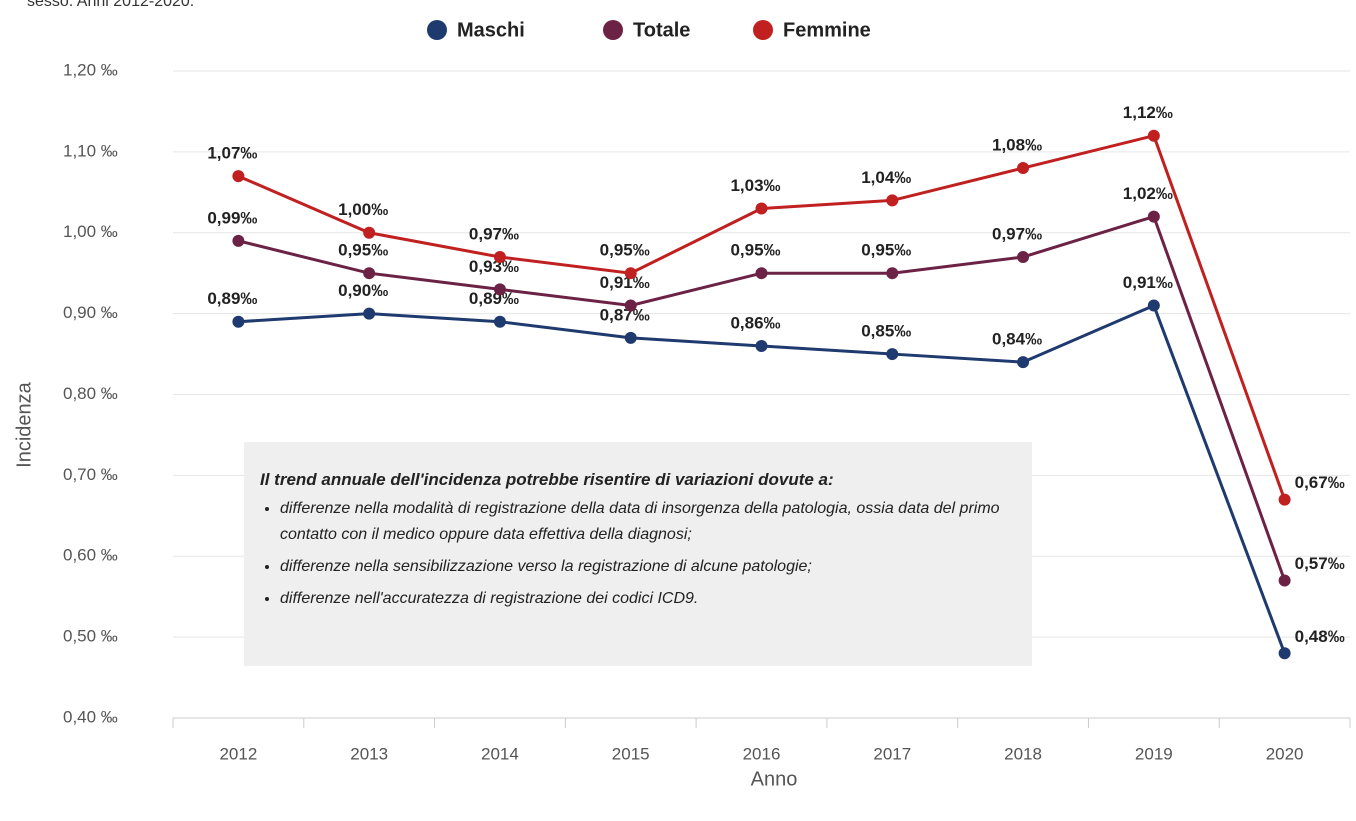 The image size is (1356, 821). What do you see at coordinates (90, 393) in the screenshot?
I see `y-tick-label: 0,80 ‰` at bounding box center [90, 393].